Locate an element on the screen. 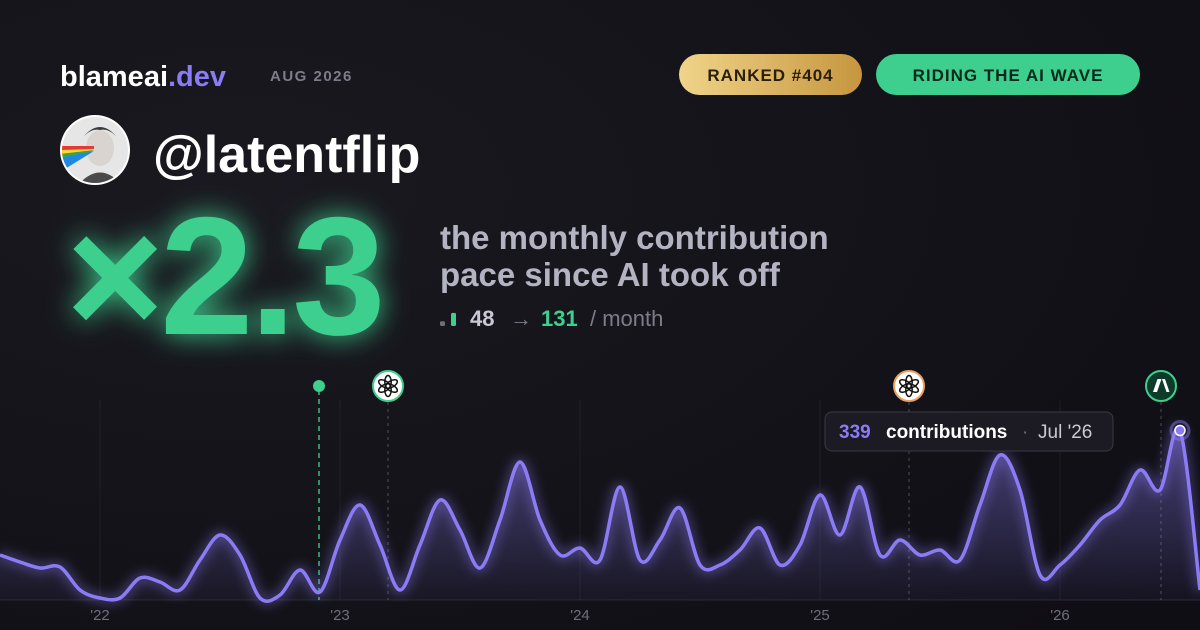 This screenshot has width=1200, height=630. description-line: pace since AI took off is located at coordinates (610, 274).